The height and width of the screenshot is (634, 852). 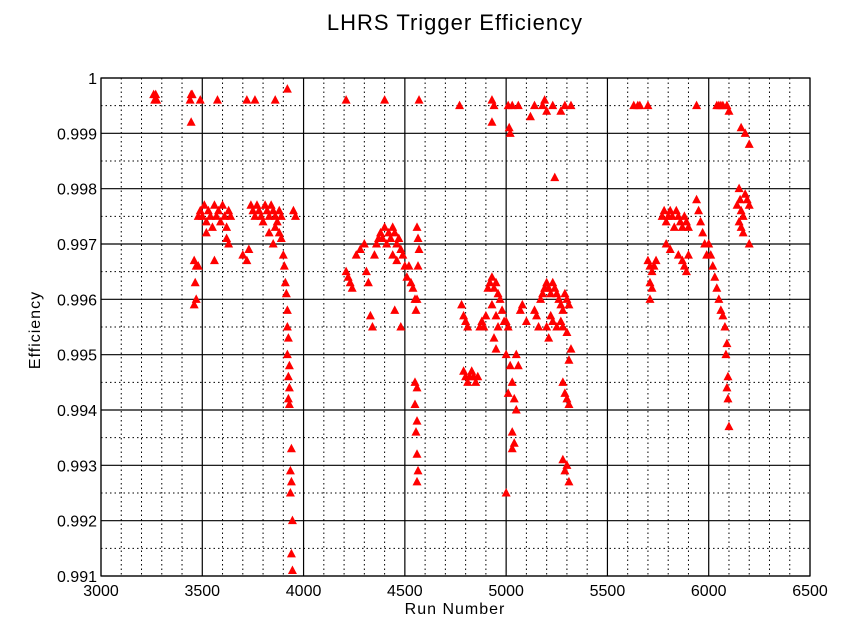 What do you see at coordinates (77, 411) in the screenshot?
I see `y-tick-label: 0.994` at bounding box center [77, 411].